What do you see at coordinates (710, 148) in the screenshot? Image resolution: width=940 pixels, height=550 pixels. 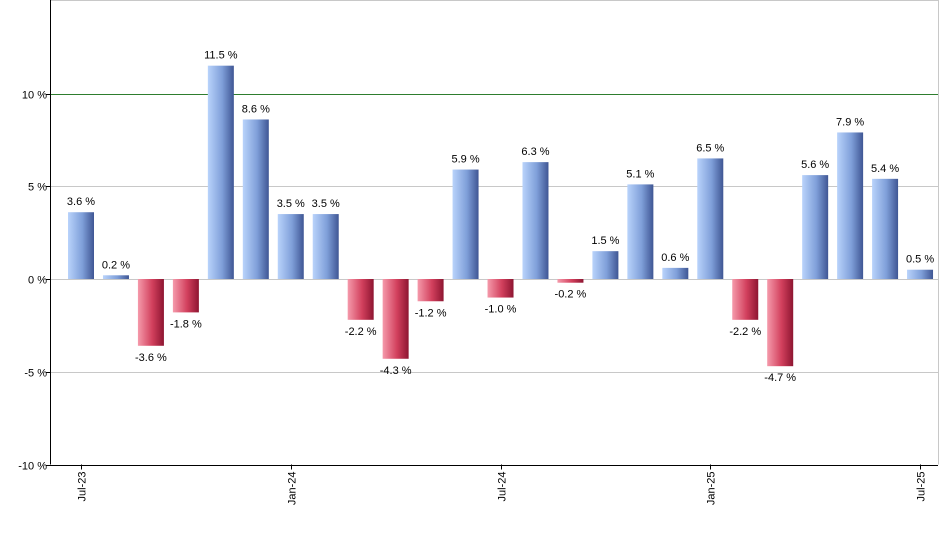 I see `bar-value-label: 6.5 %` at bounding box center [710, 148].